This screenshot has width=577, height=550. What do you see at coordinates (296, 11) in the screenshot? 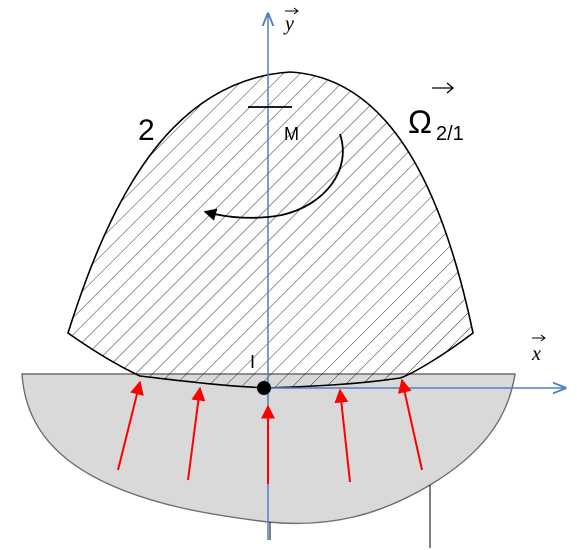
I see `y-vector-head` at bounding box center [296, 11].